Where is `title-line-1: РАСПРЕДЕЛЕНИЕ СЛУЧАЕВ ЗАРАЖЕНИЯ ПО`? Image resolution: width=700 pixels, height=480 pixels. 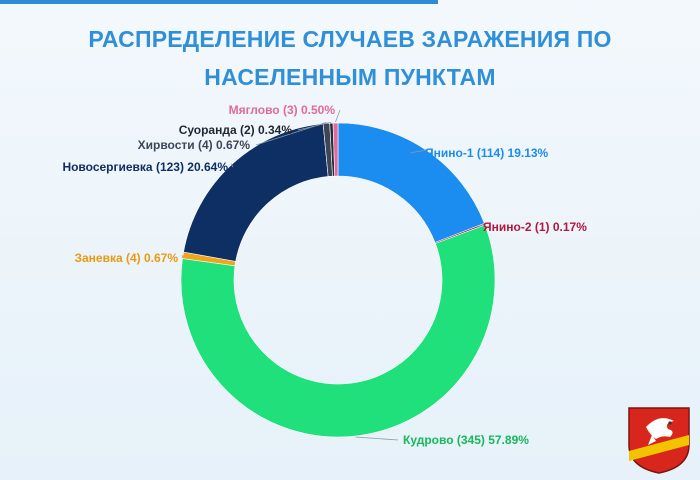
title-line-1: РАСПРЕДЕЛЕНИЕ СЛУЧАЕВ ЗАРАЖЕНИЯ ПО is located at coordinates (350, 39).